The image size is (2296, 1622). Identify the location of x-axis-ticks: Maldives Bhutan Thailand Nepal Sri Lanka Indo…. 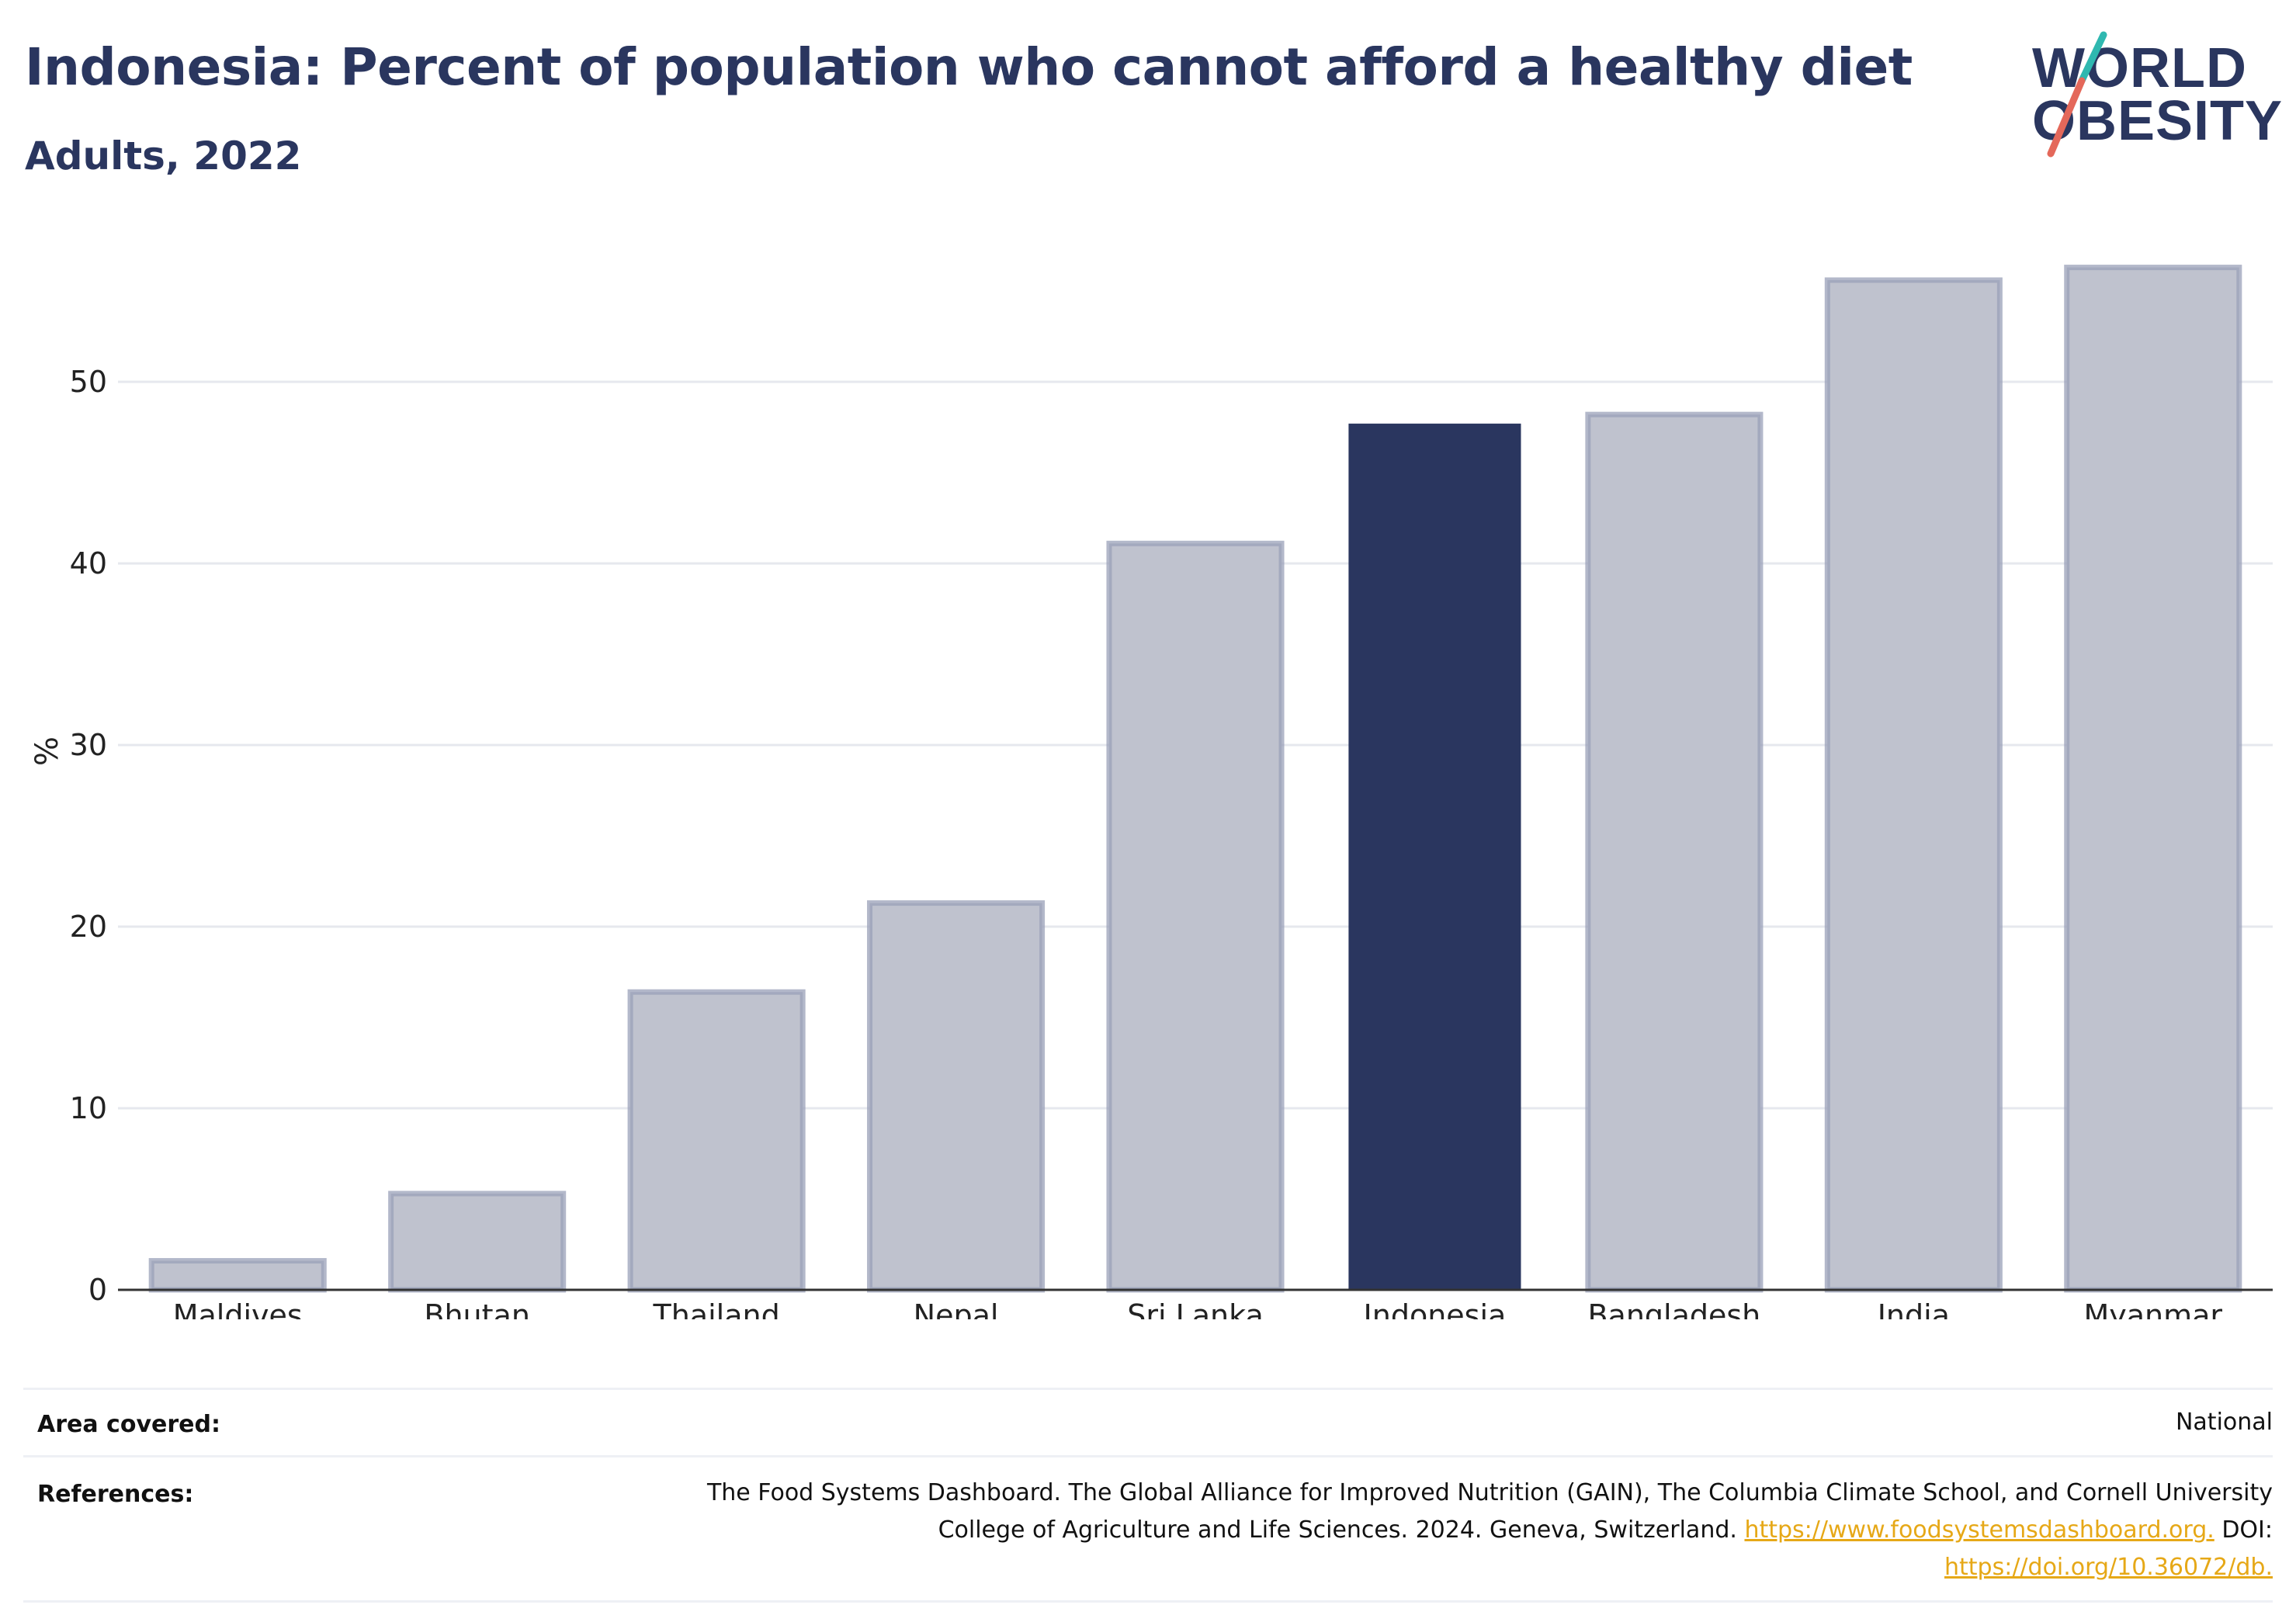
(1198, 1308).